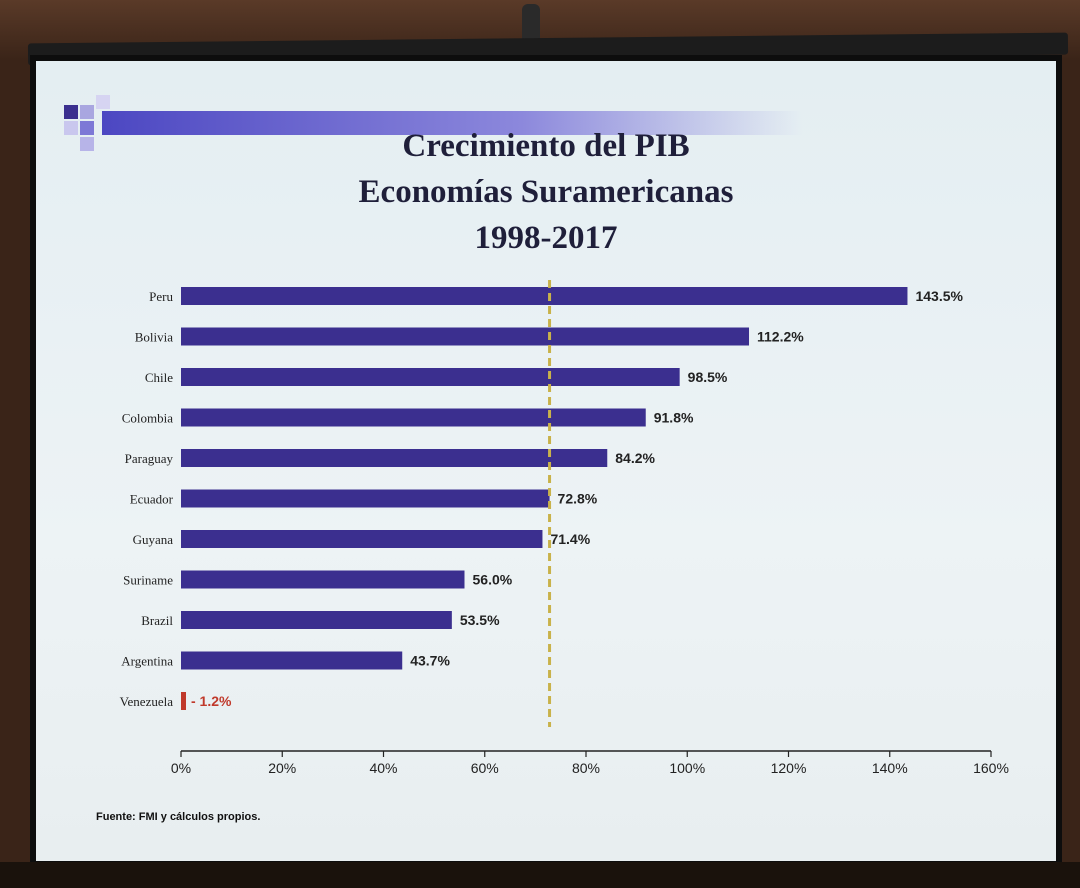 Image resolution: width=1080 pixels, height=888 pixels. Describe the element at coordinates (674, 418) in the screenshot. I see `value-label: 91.8%` at that location.